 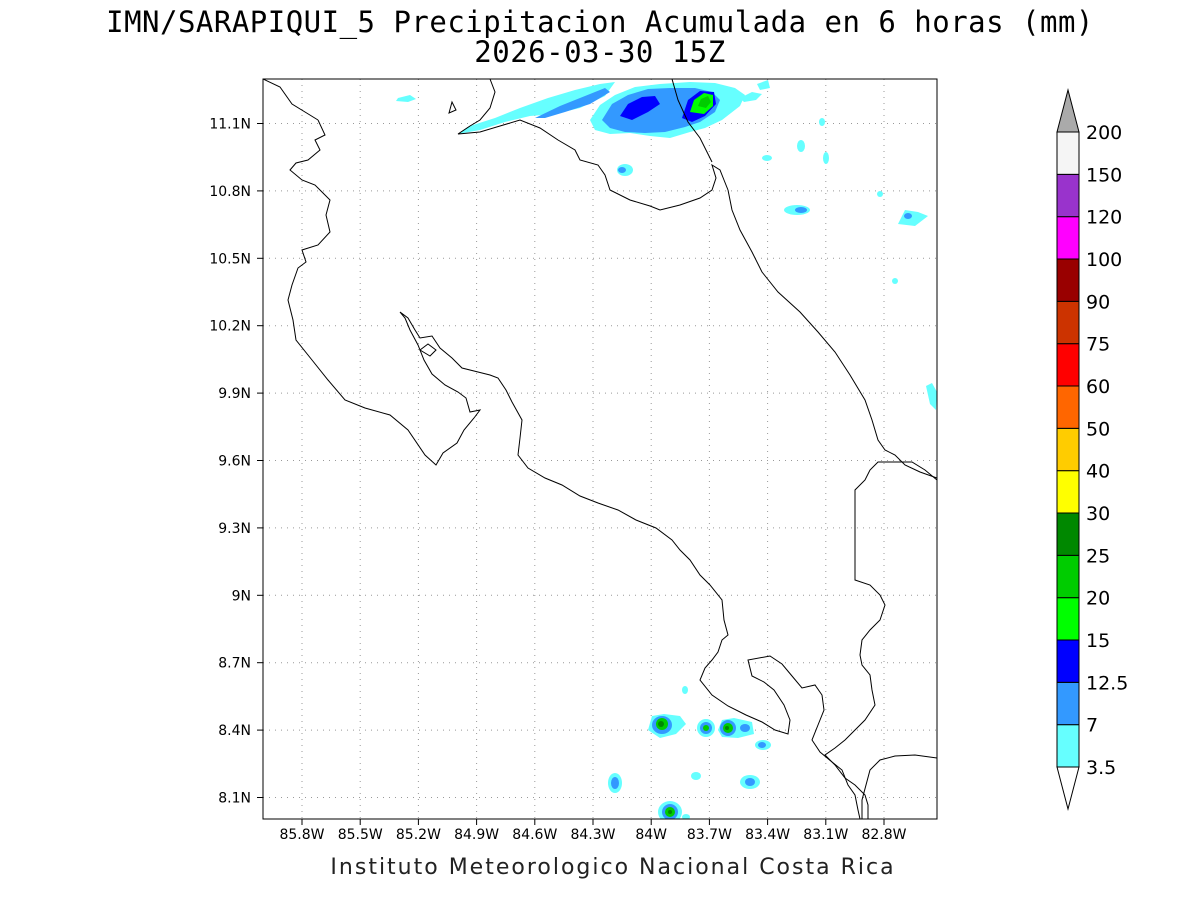 What do you see at coordinates (825, 835) in the screenshot?
I see `lon-tick-label: 83.1W` at bounding box center [825, 835].